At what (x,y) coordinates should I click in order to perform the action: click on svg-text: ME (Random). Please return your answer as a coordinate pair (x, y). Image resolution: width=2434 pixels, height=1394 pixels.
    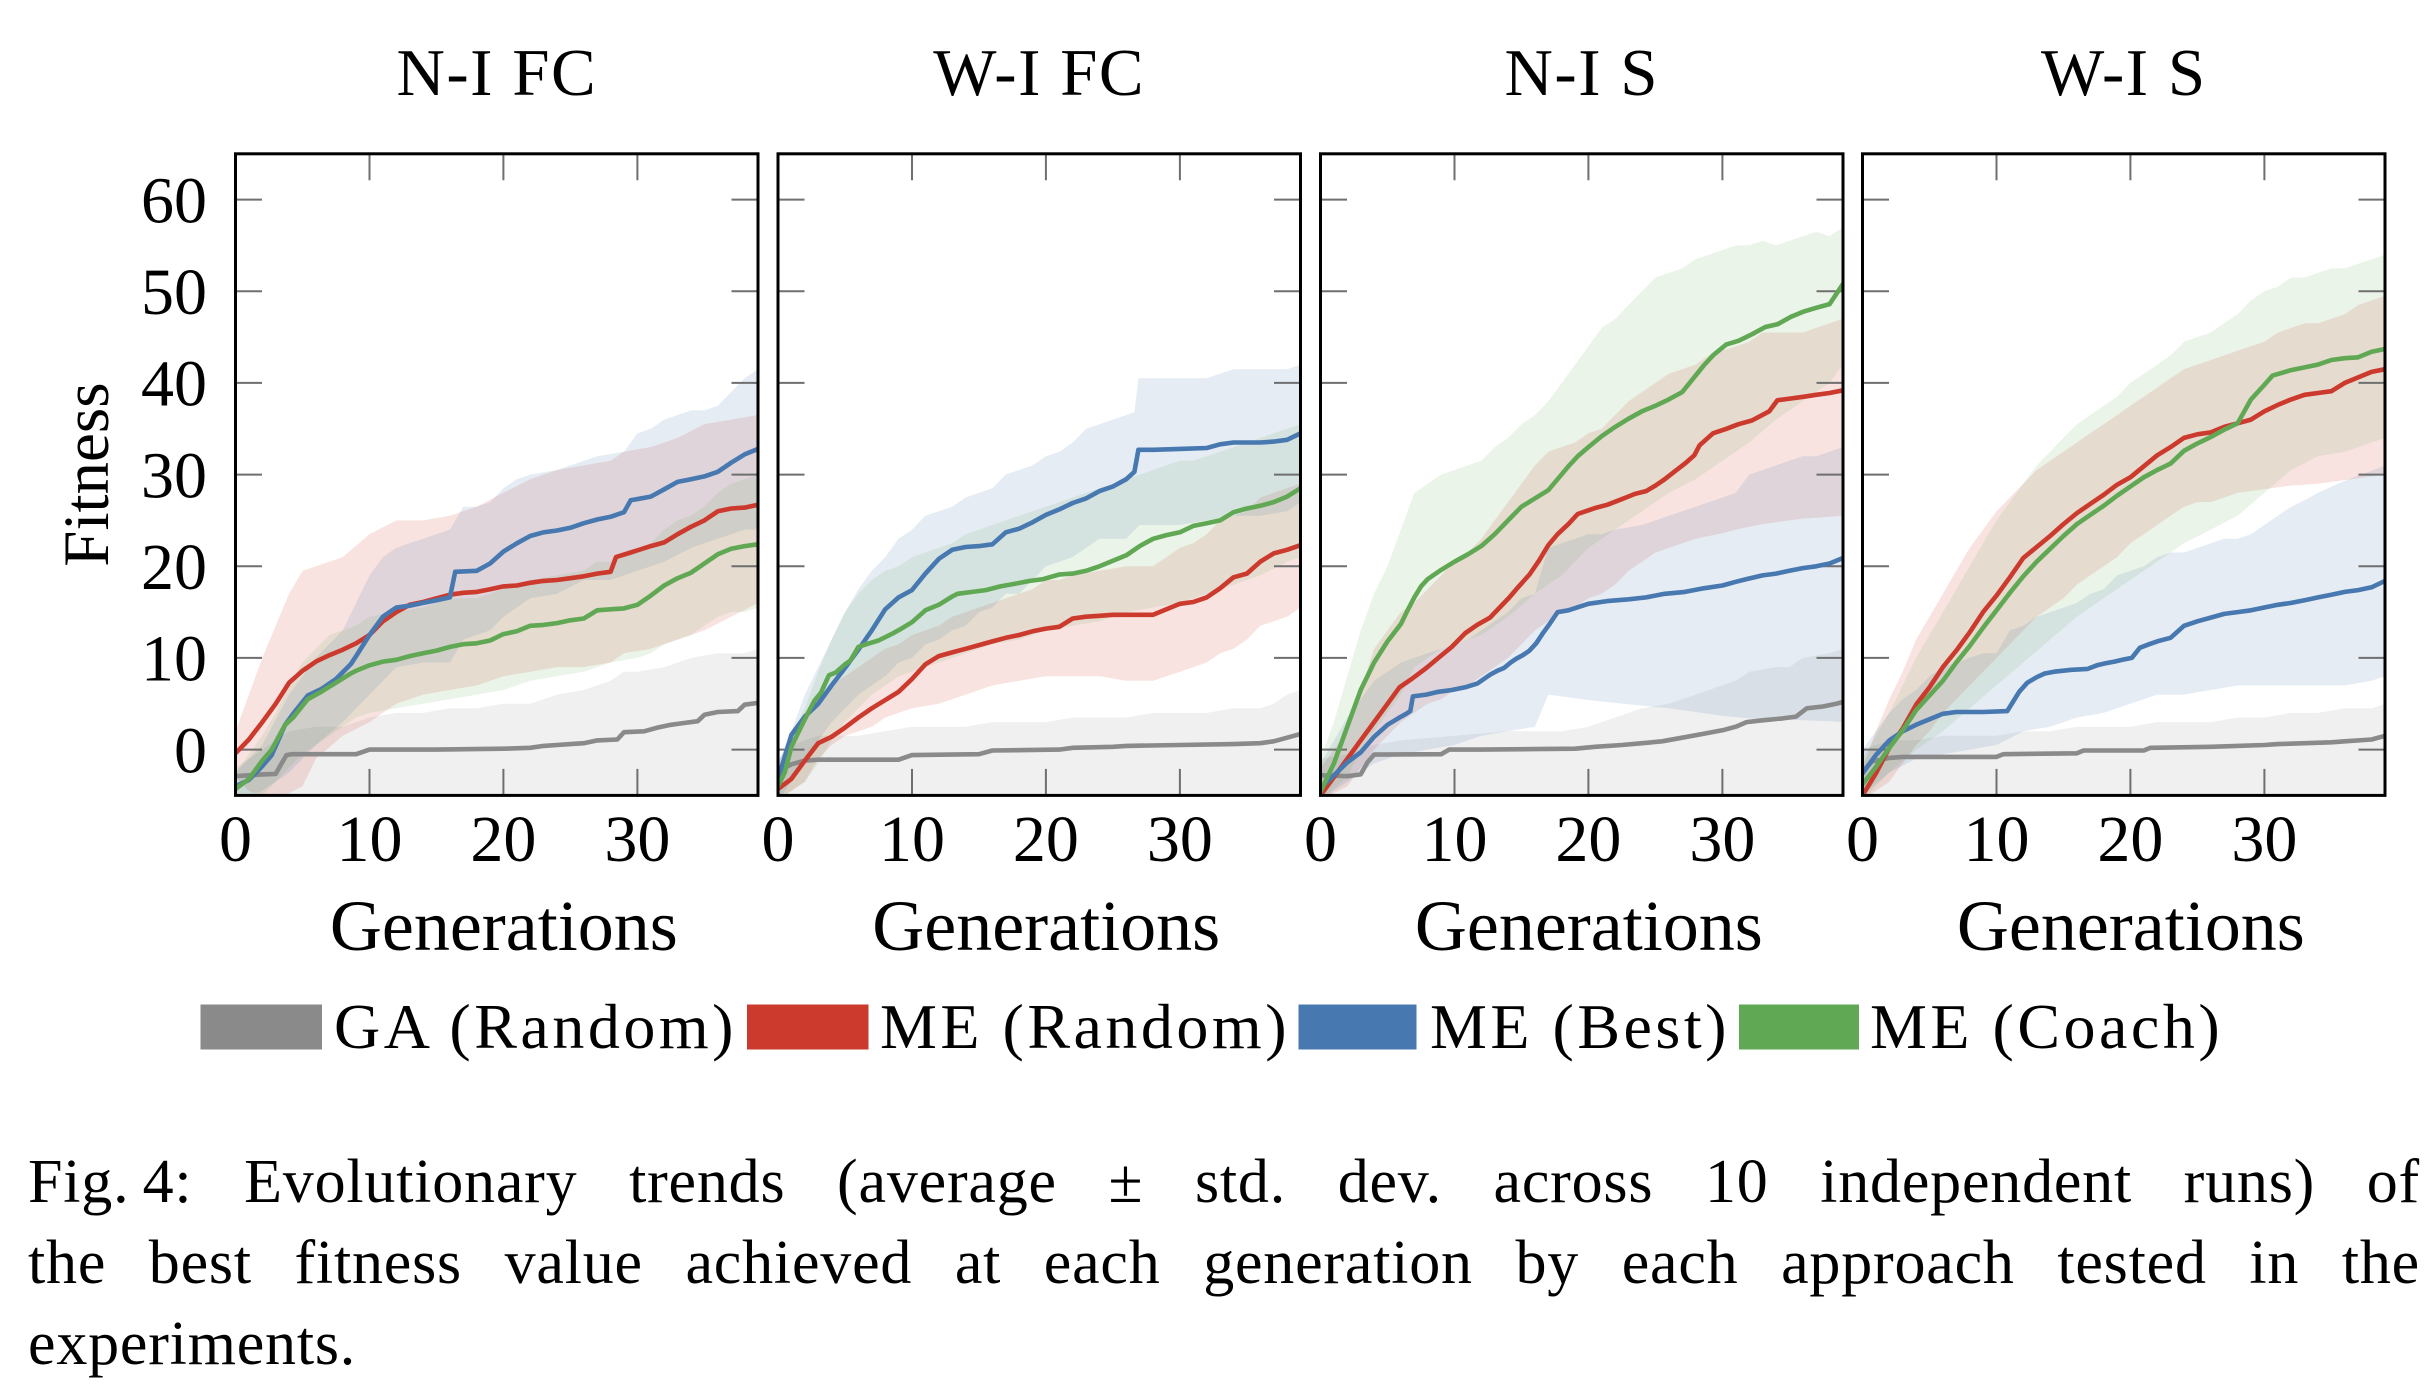
    Looking at the image, I should click on (1085, 1026).